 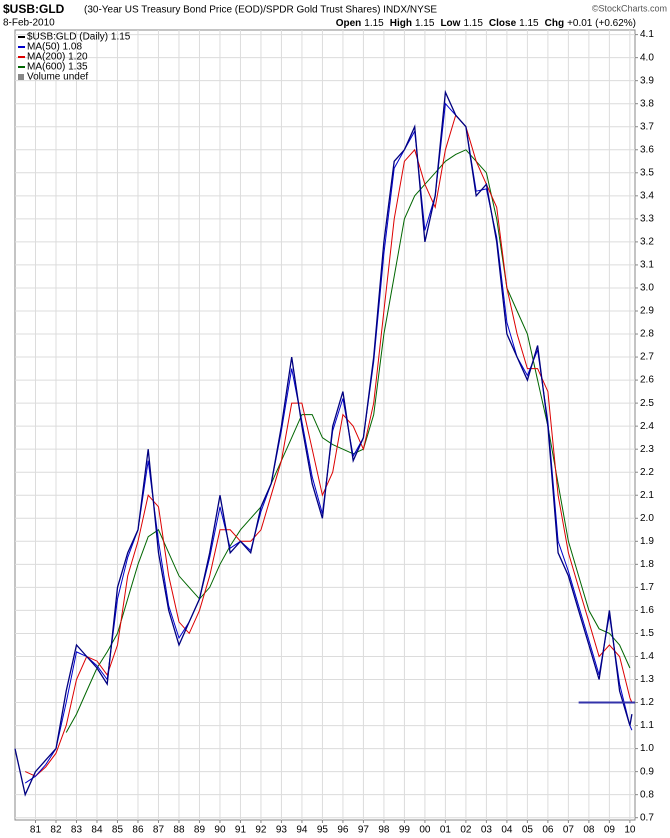 What do you see at coordinates (57, 57) in the screenshot?
I see `legend-label: MA(200) 1.20` at bounding box center [57, 57].